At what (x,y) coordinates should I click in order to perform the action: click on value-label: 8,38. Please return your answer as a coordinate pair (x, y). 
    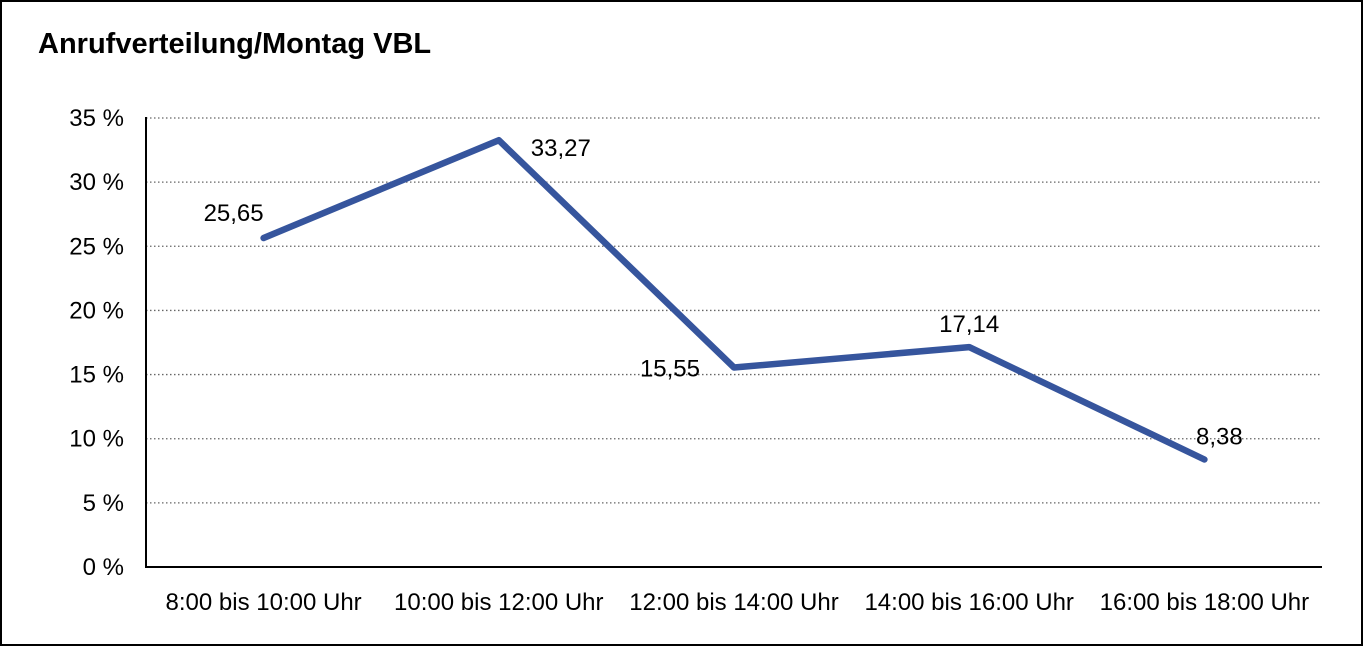
    Looking at the image, I should click on (1219, 436).